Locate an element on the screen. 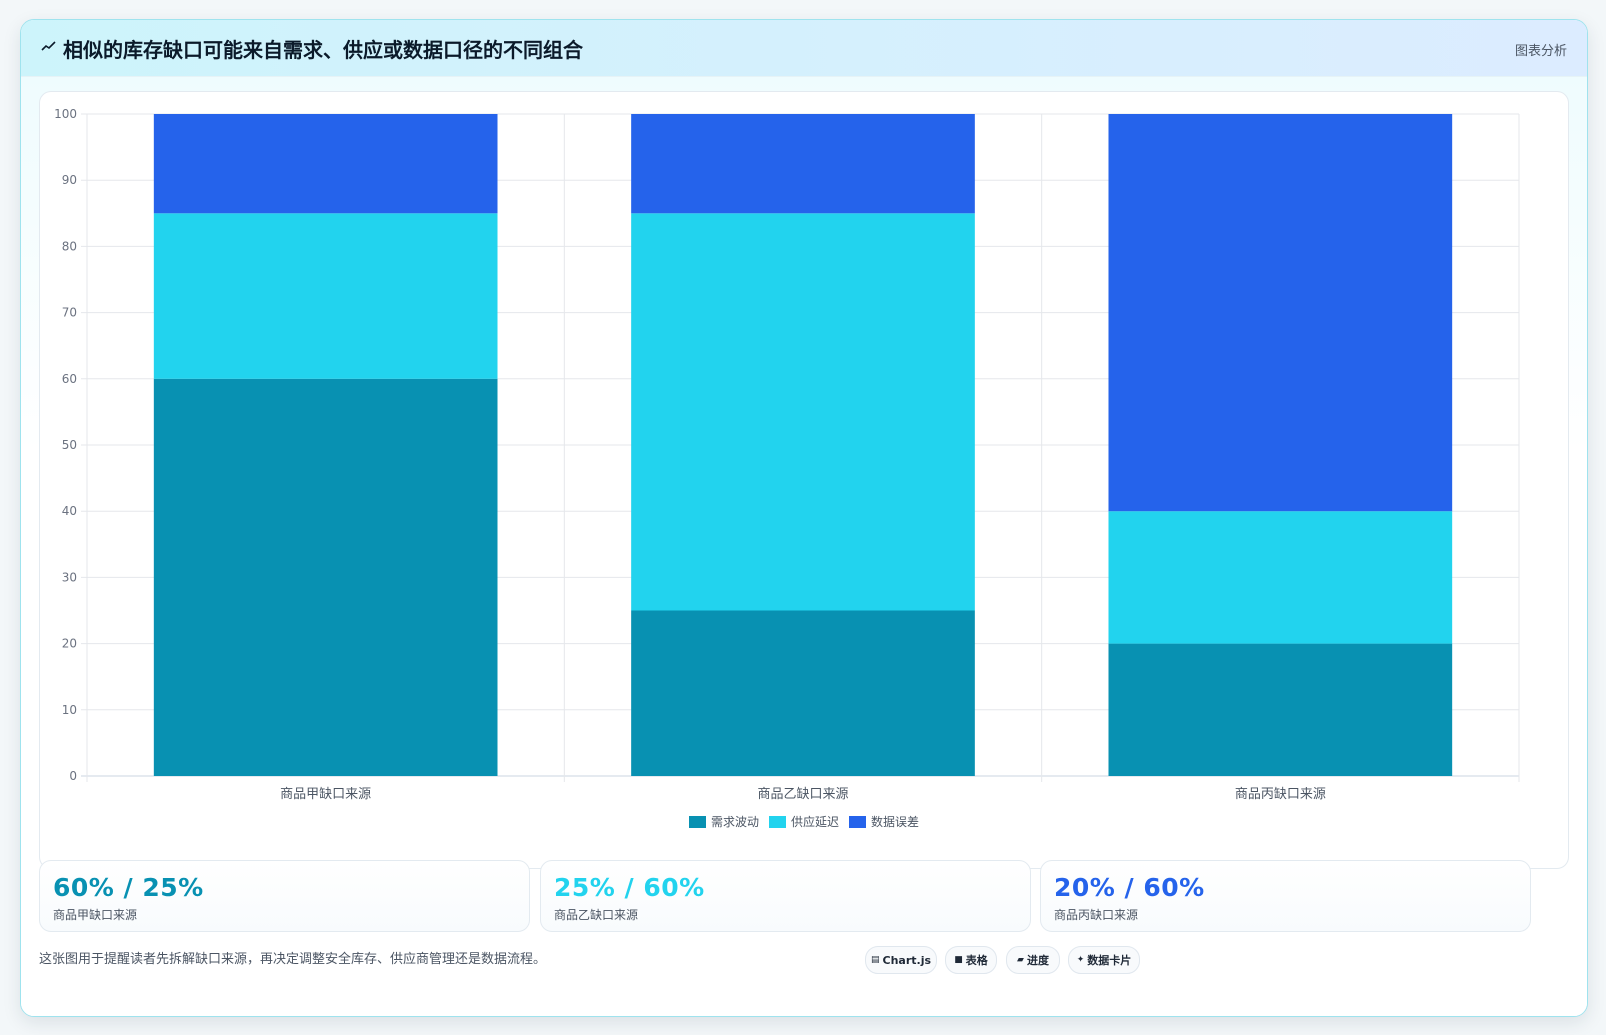  stat-card-3: 20% / 60% 商品丙缺口来源 is located at coordinates (1285, 896).